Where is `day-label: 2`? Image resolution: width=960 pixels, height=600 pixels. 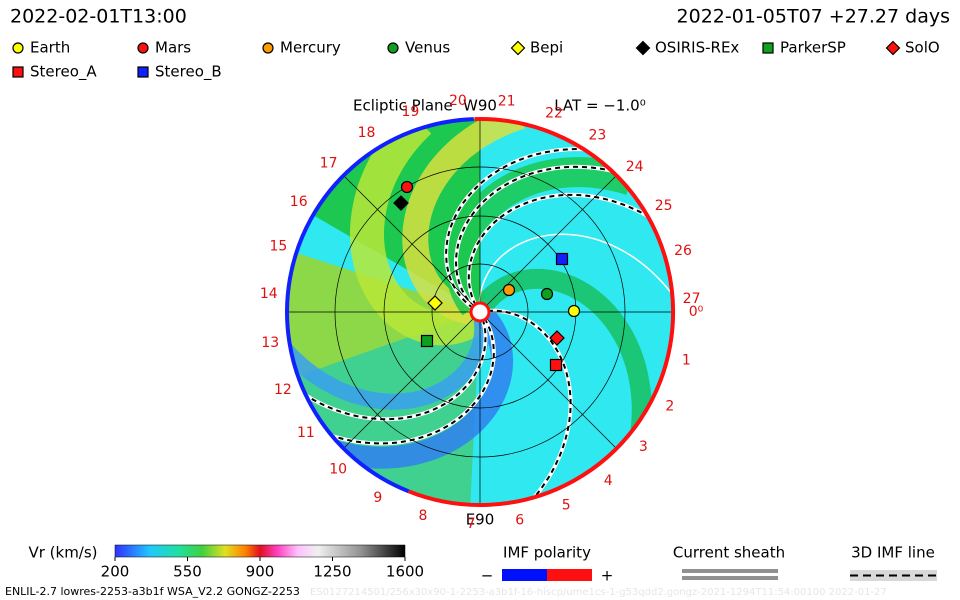 day-label: 2 is located at coordinates (669, 406).